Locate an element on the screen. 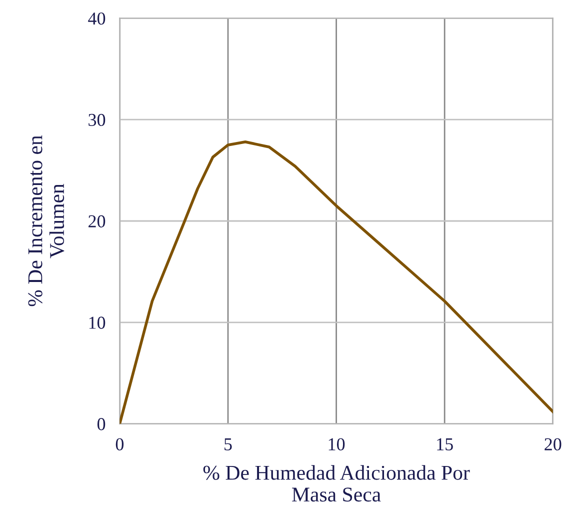 The width and height of the screenshot is (570, 520). y-tick-label: 20 is located at coordinates (97, 221).